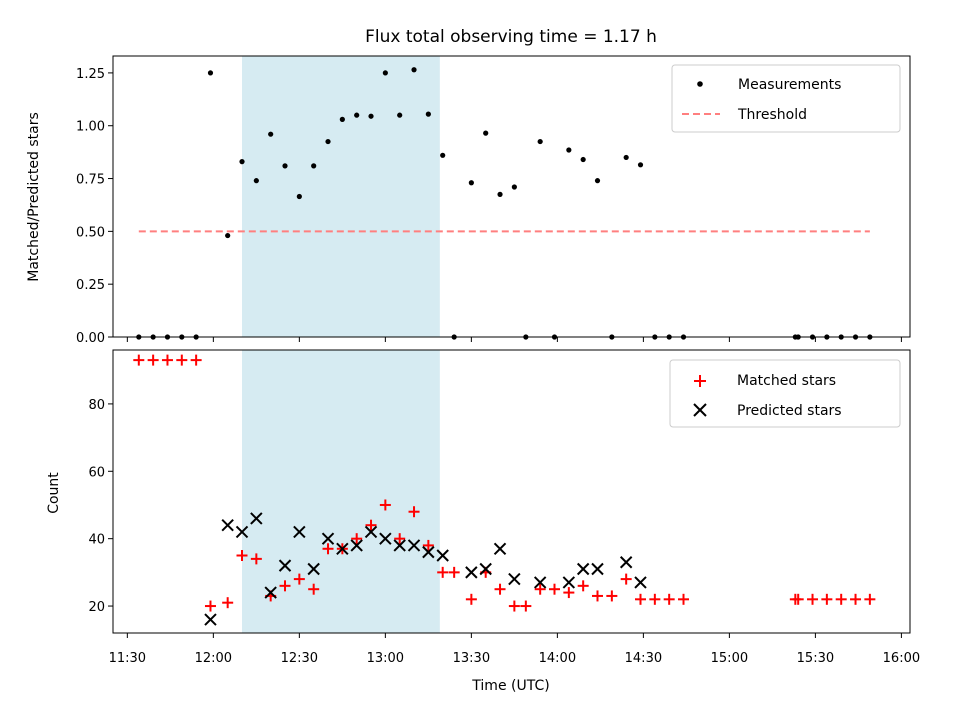  I want to click on top-y-tick-label: 0.00, so click(90, 338).